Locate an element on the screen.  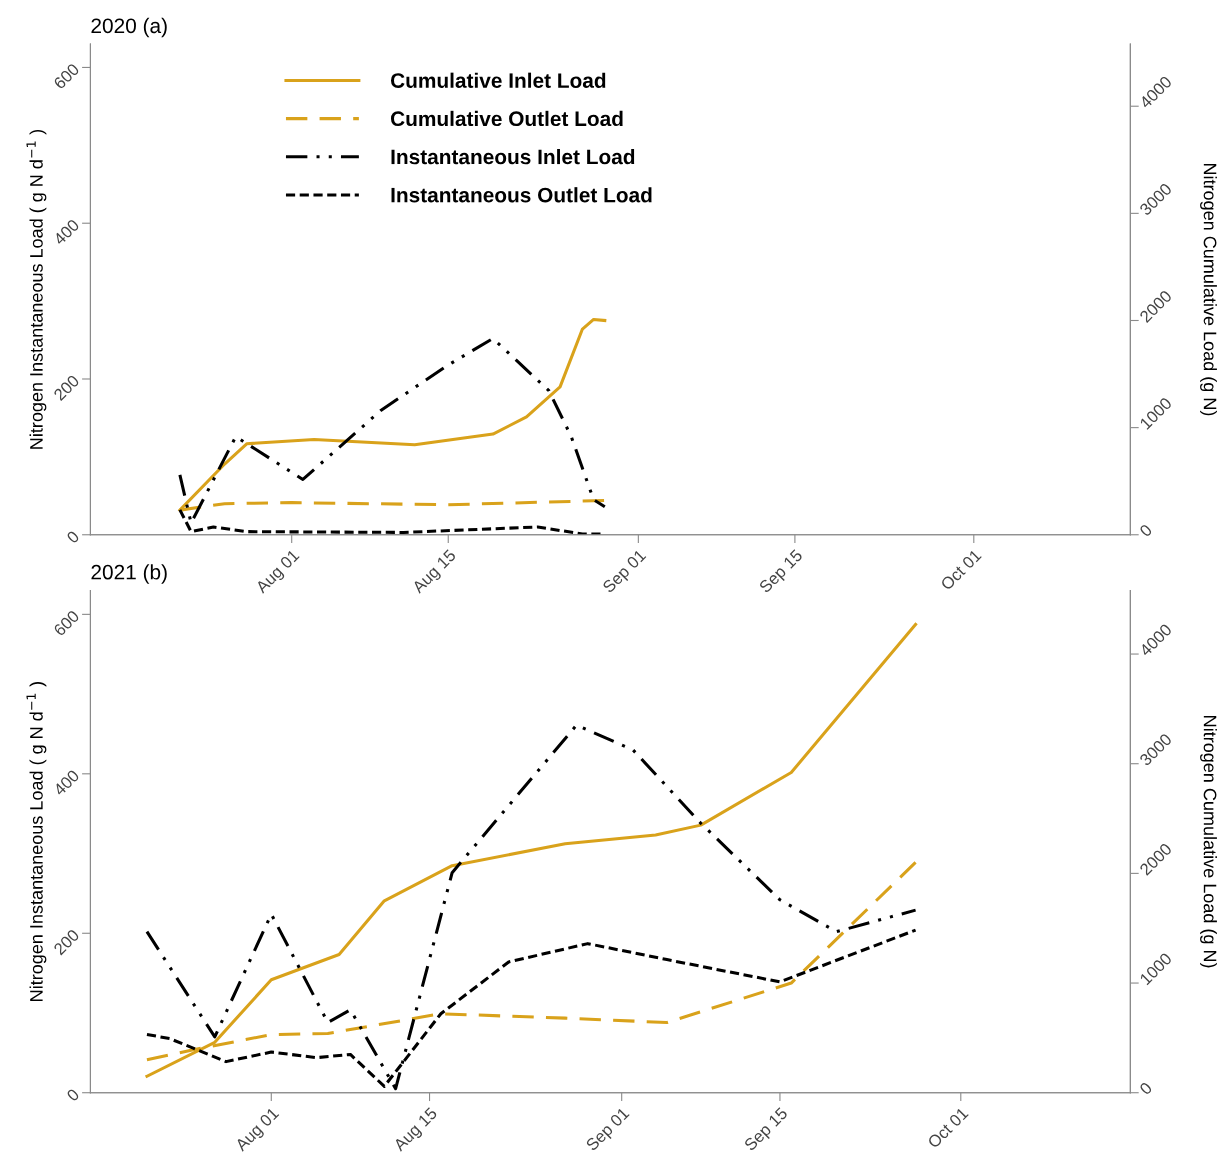
legend-label: Instantaneous Inlet Load is located at coordinates (513, 156).